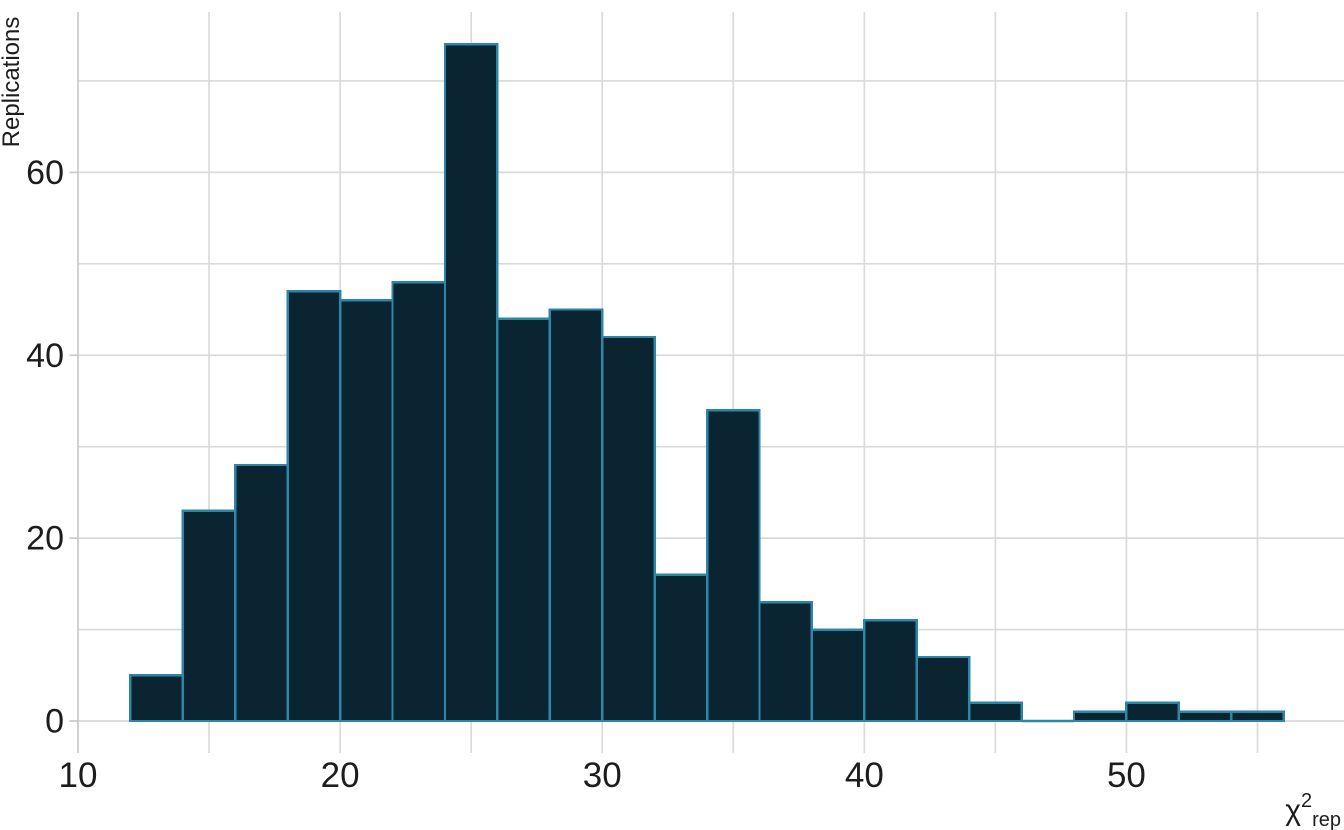 This screenshot has height=830, width=1344. What do you see at coordinates (45, 447) in the screenshot?
I see `y-tick-labels: 0 20 40 60` at bounding box center [45, 447].